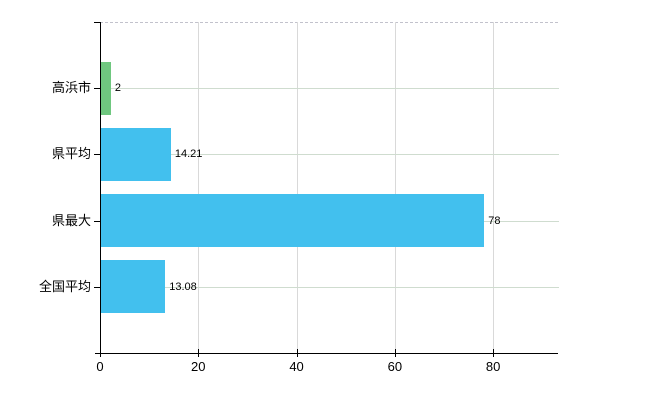 The image size is (650, 400). I want to click on category-label: 県最大, so click(71, 220).